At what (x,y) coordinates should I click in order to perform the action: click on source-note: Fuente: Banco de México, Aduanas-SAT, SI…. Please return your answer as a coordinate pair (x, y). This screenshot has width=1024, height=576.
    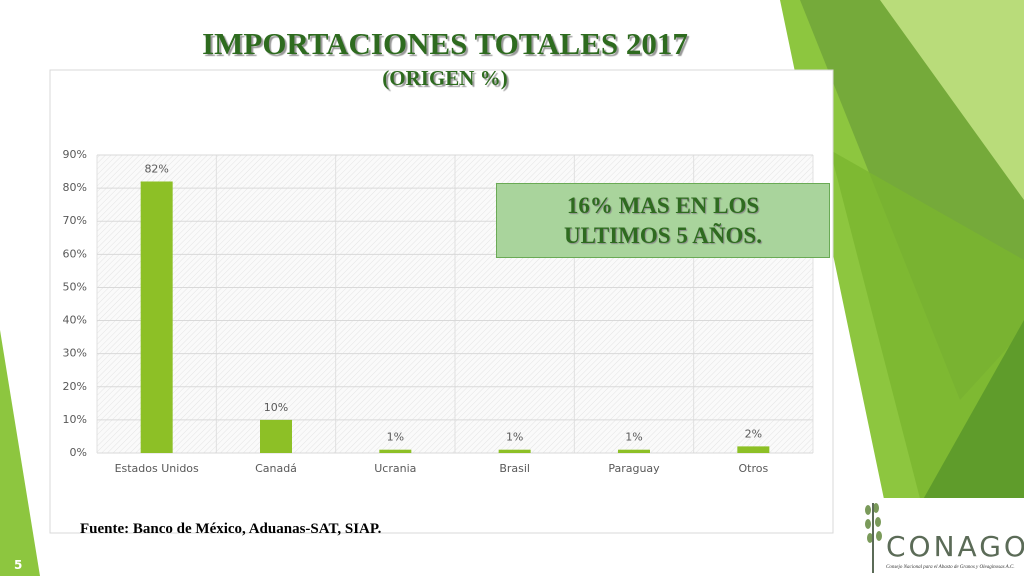
    Looking at the image, I should click on (231, 529).